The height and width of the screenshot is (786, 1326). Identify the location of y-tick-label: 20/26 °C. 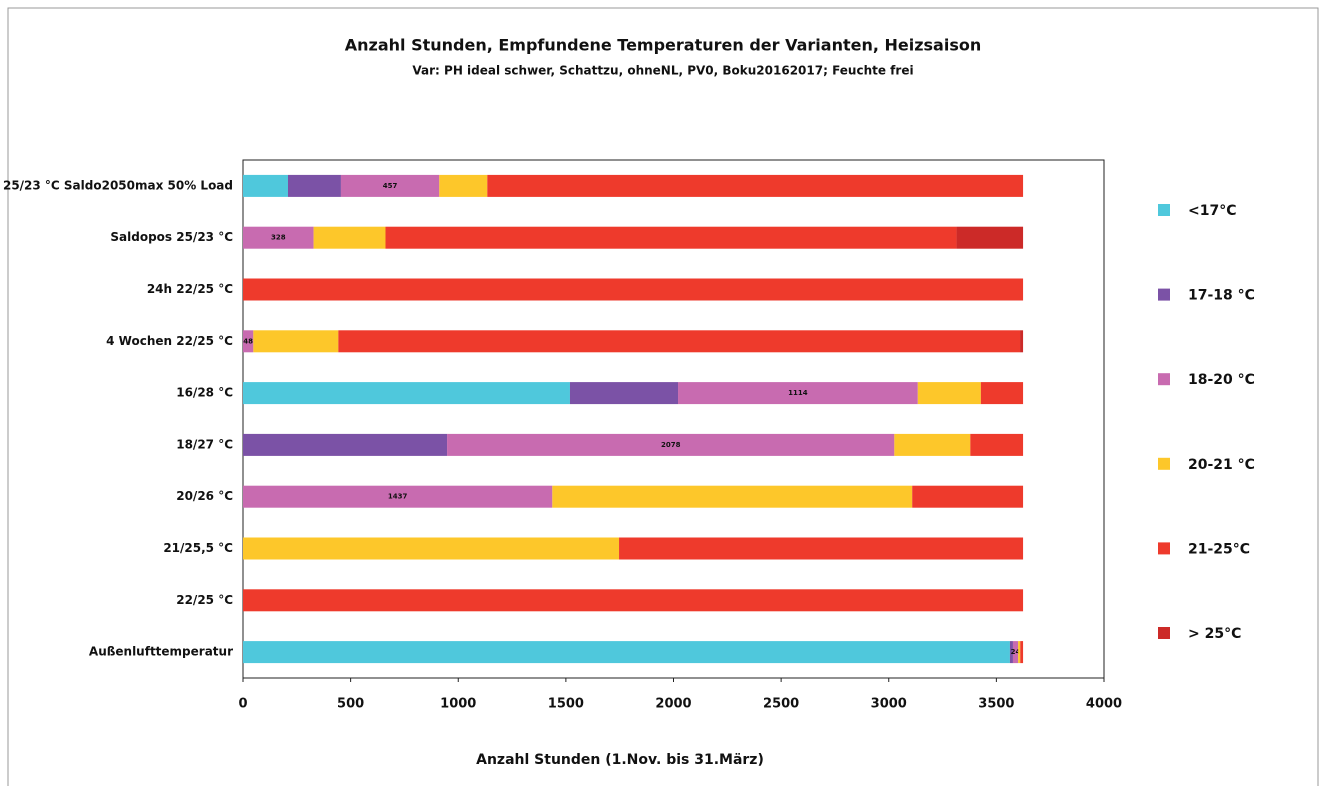
(204, 496).